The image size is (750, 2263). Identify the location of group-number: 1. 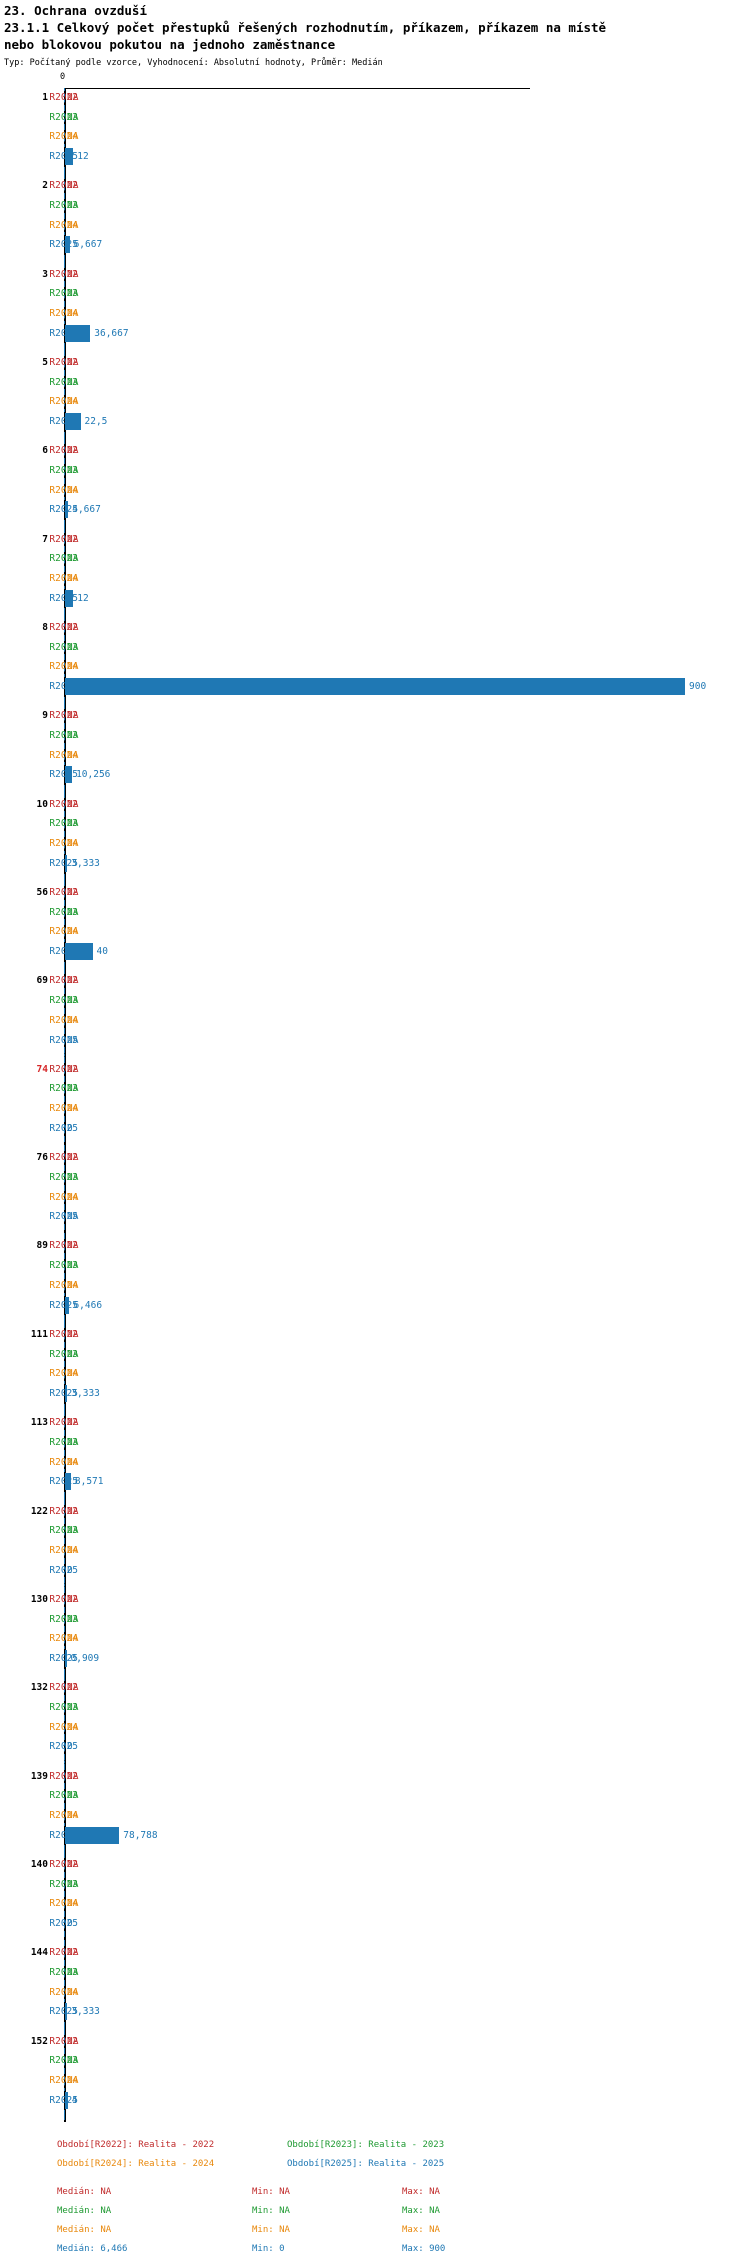
(45, 97).